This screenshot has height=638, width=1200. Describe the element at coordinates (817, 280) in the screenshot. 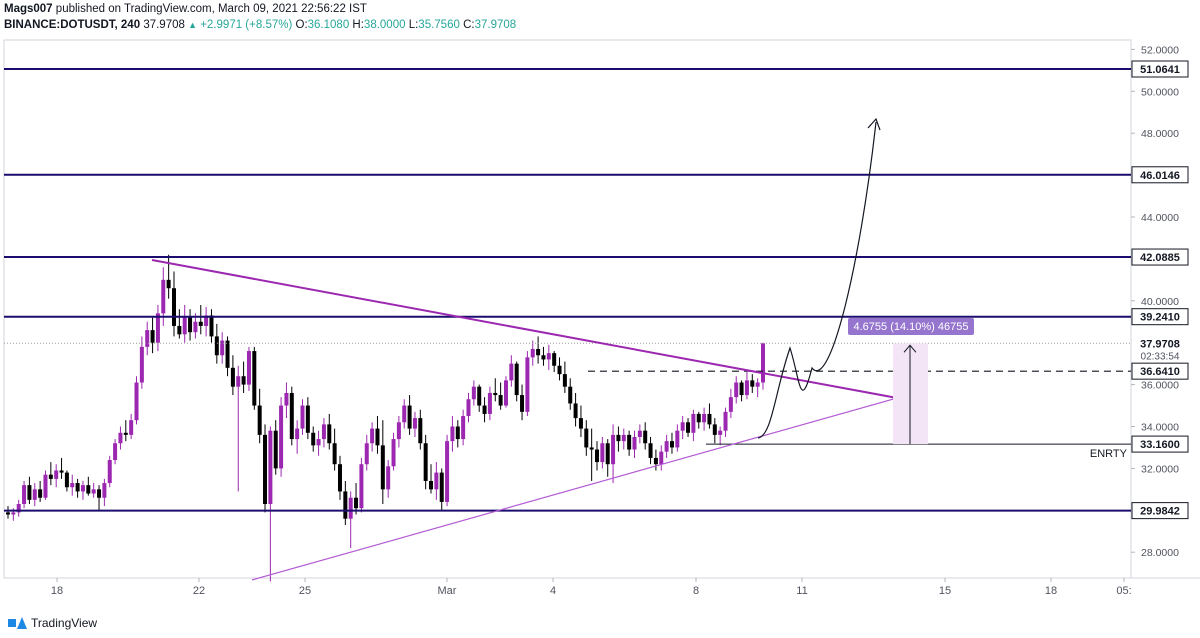

I see `projected-path` at that location.